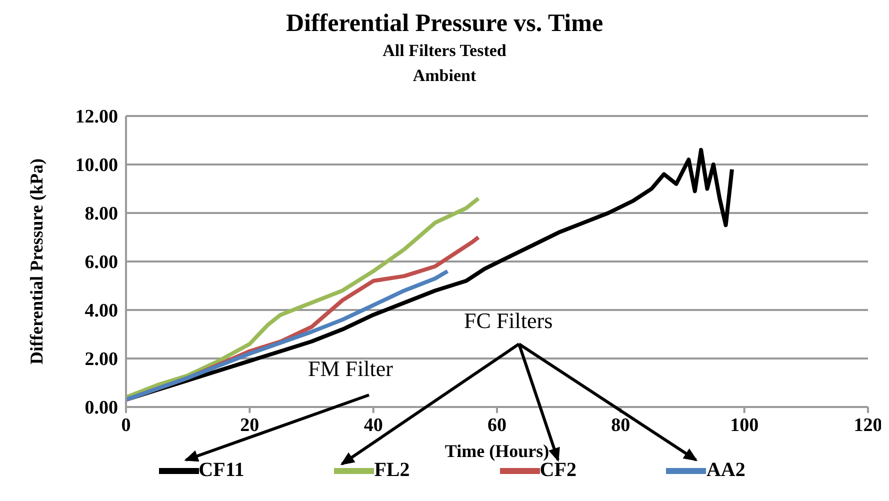 This screenshot has height=501, width=889. What do you see at coordinates (101, 311) in the screenshot?
I see `y-tick-label: 4.00` at bounding box center [101, 311].